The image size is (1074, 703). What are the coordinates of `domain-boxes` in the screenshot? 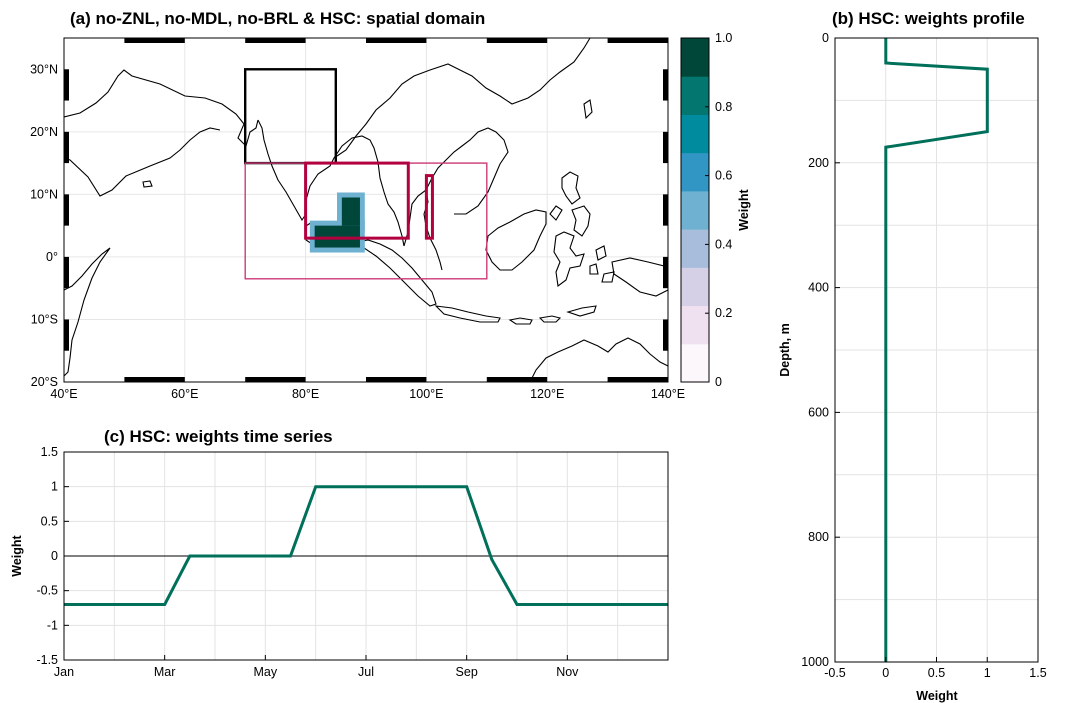 It's located at (365, 174).